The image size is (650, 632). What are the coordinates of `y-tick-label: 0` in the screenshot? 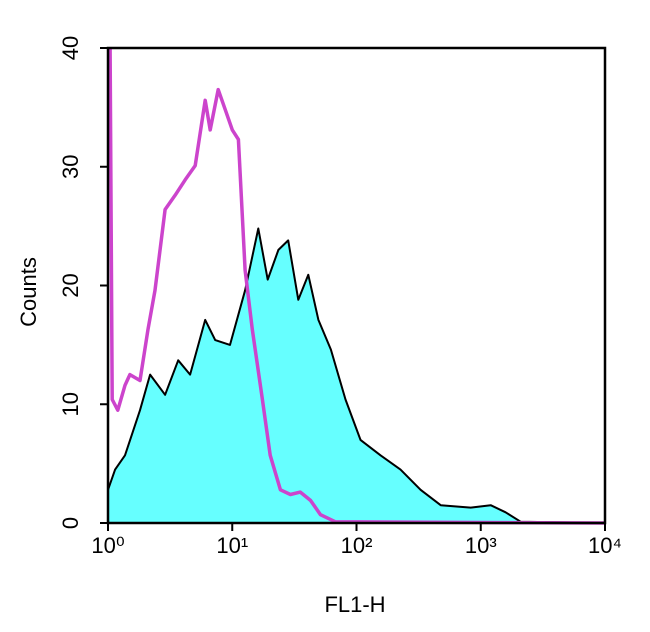 It's located at (70, 523).